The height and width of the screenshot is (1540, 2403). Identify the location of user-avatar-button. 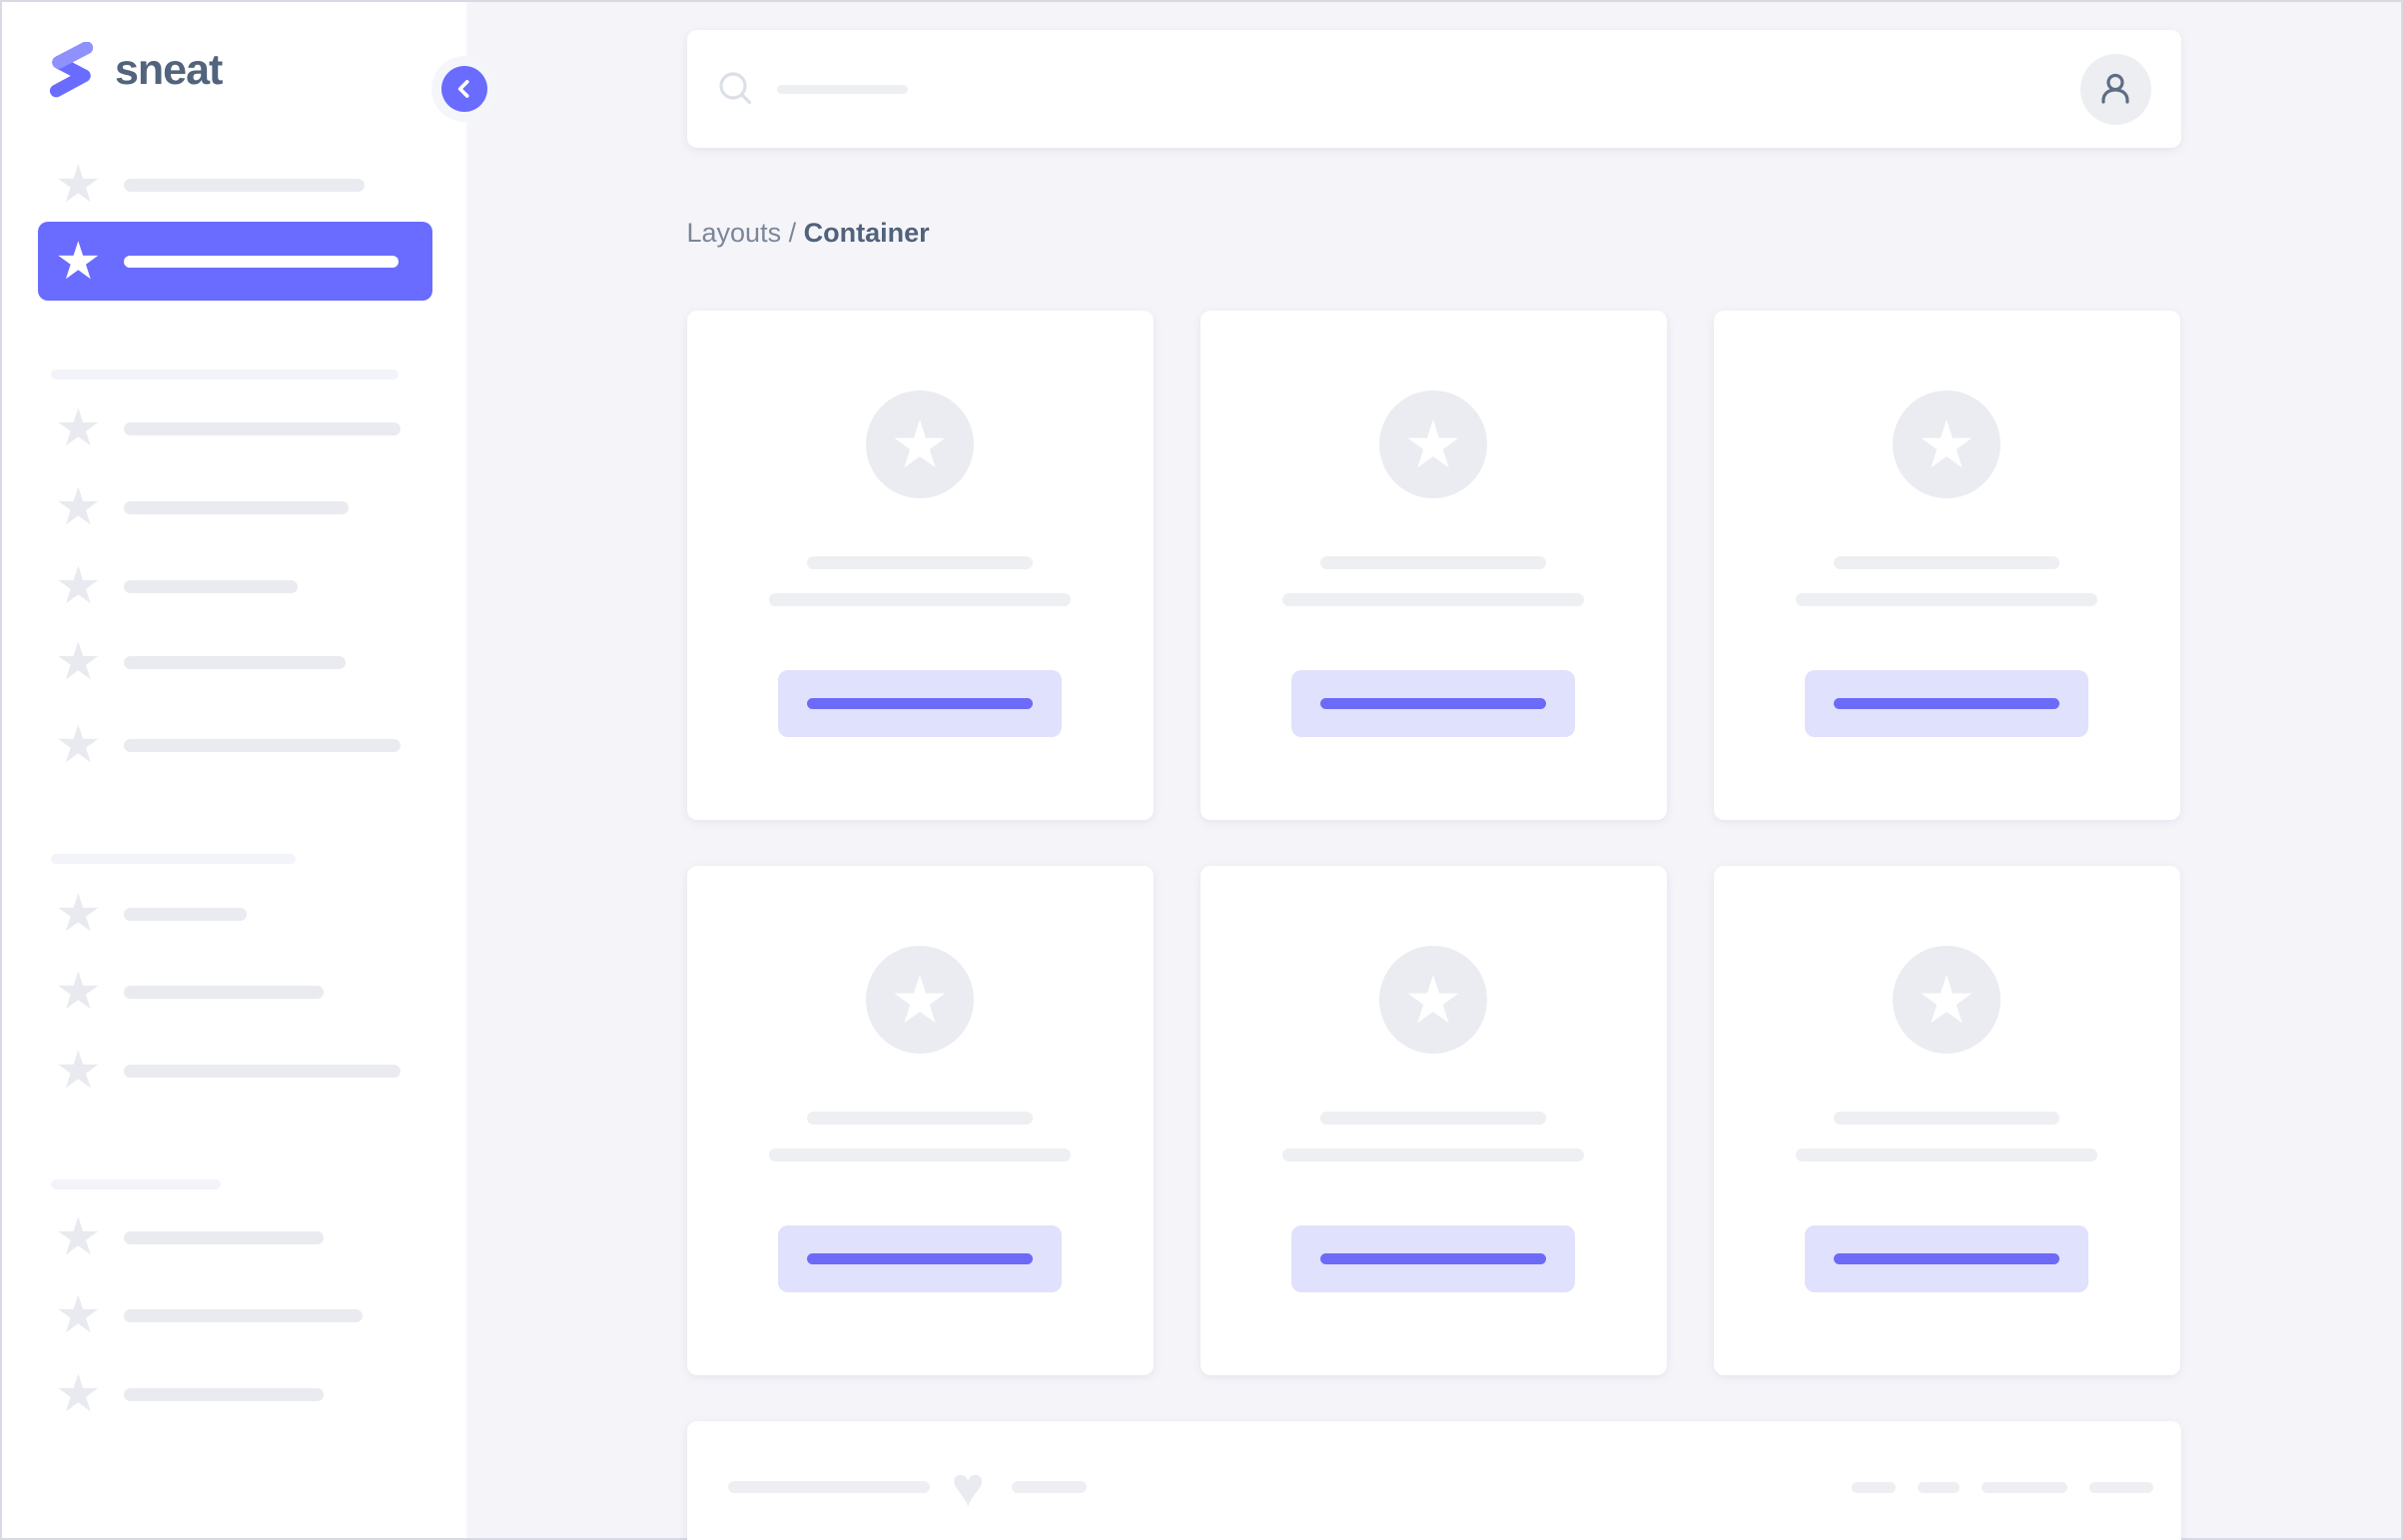
(2115, 89).